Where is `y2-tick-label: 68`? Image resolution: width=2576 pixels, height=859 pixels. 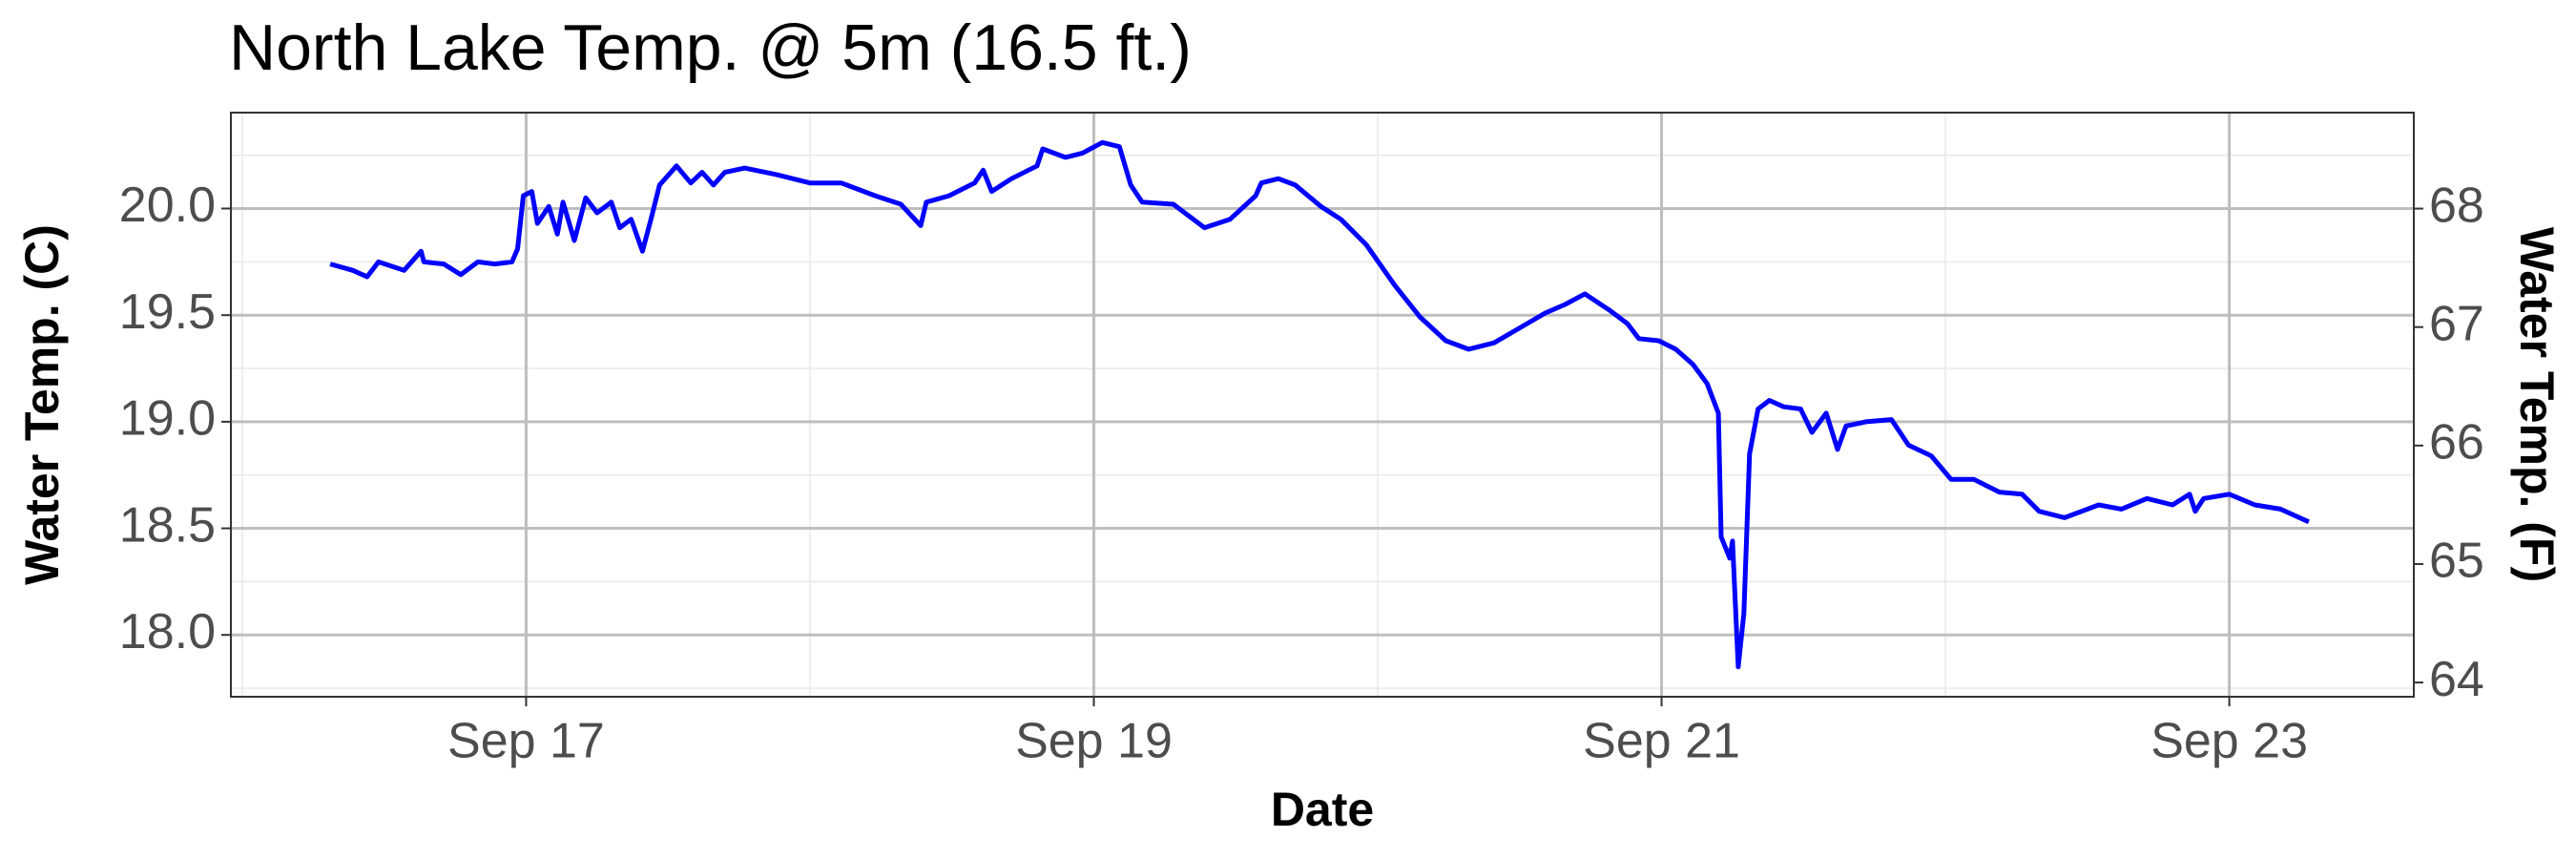 y2-tick-label: 68 is located at coordinates (2456, 205).